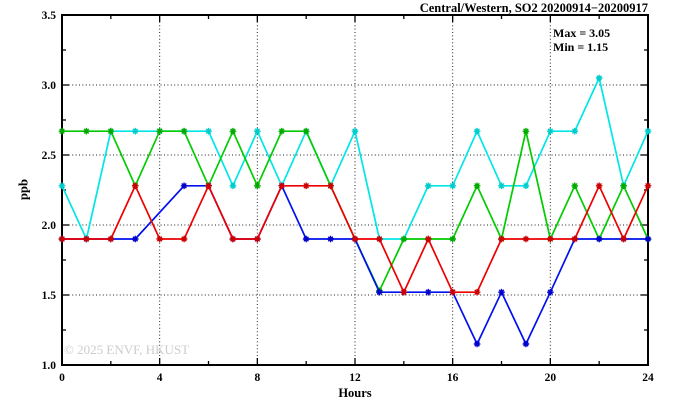 This screenshot has height=409, width=674. What do you see at coordinates (49, 16) in the screenshot?
I see `y-tick-label: 3.5` at bounding box center [49, 16].